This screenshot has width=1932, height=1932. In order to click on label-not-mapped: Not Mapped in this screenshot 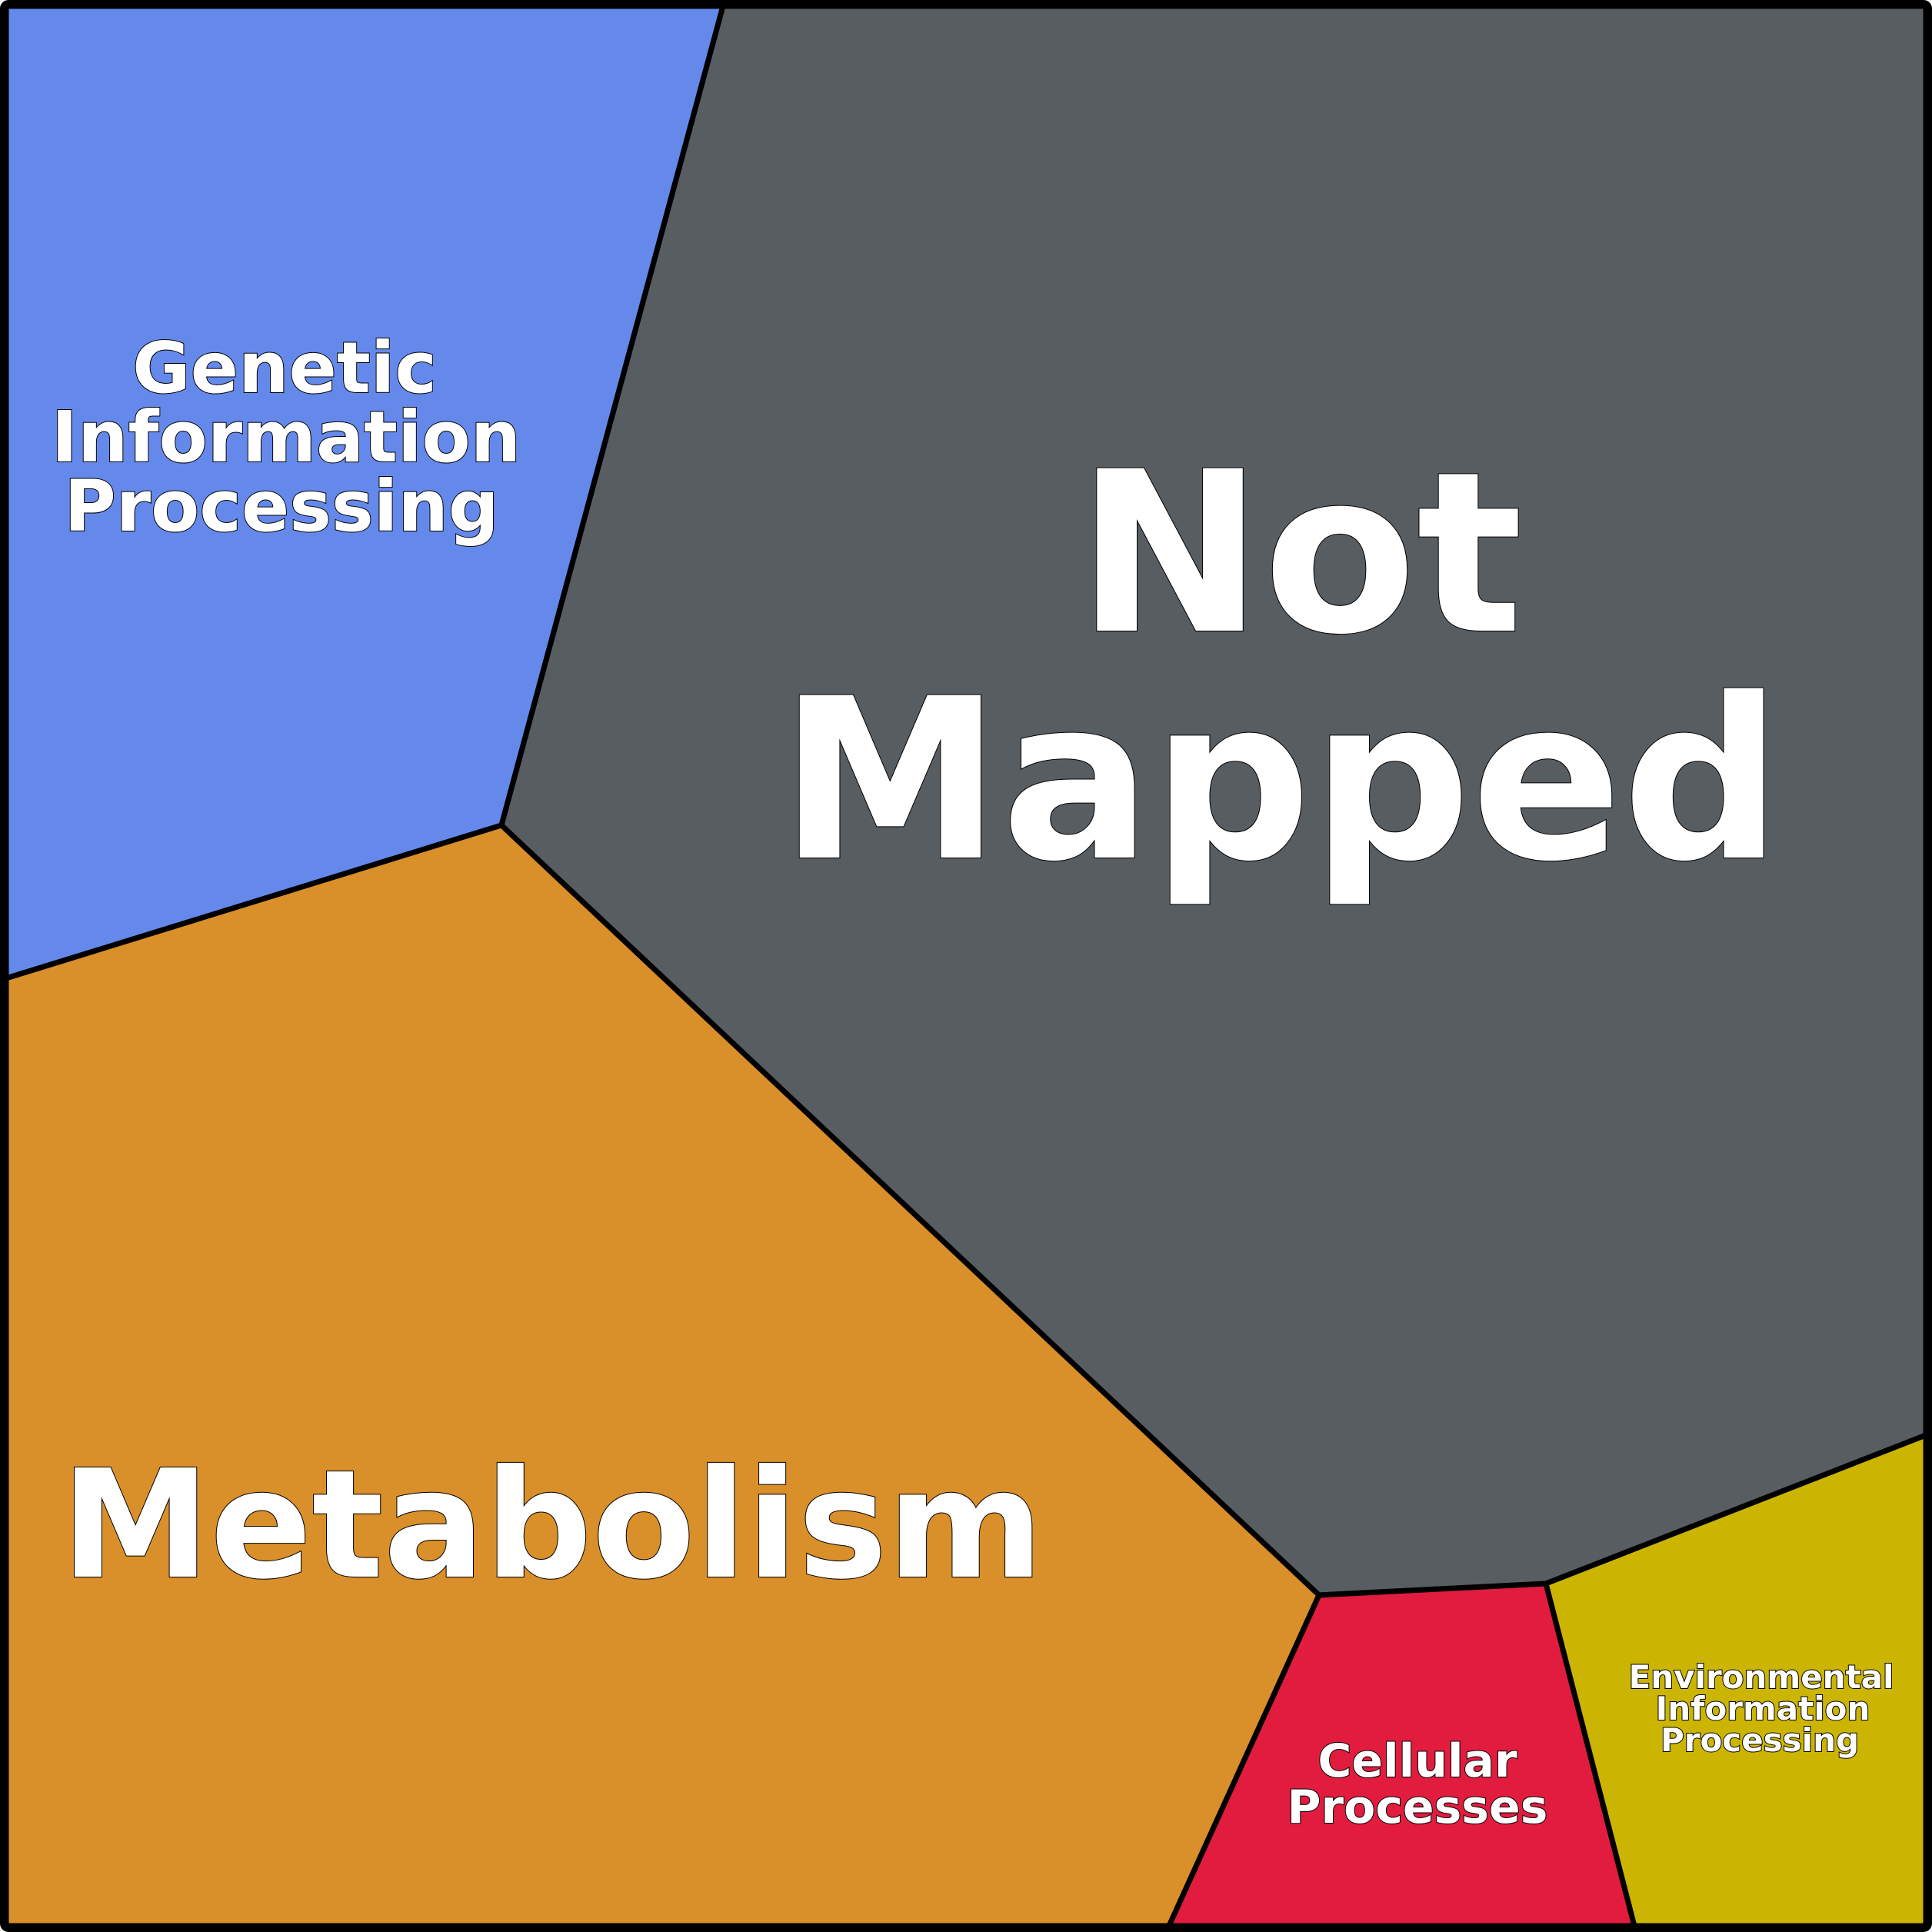, I will do `click(1280, 667)`.